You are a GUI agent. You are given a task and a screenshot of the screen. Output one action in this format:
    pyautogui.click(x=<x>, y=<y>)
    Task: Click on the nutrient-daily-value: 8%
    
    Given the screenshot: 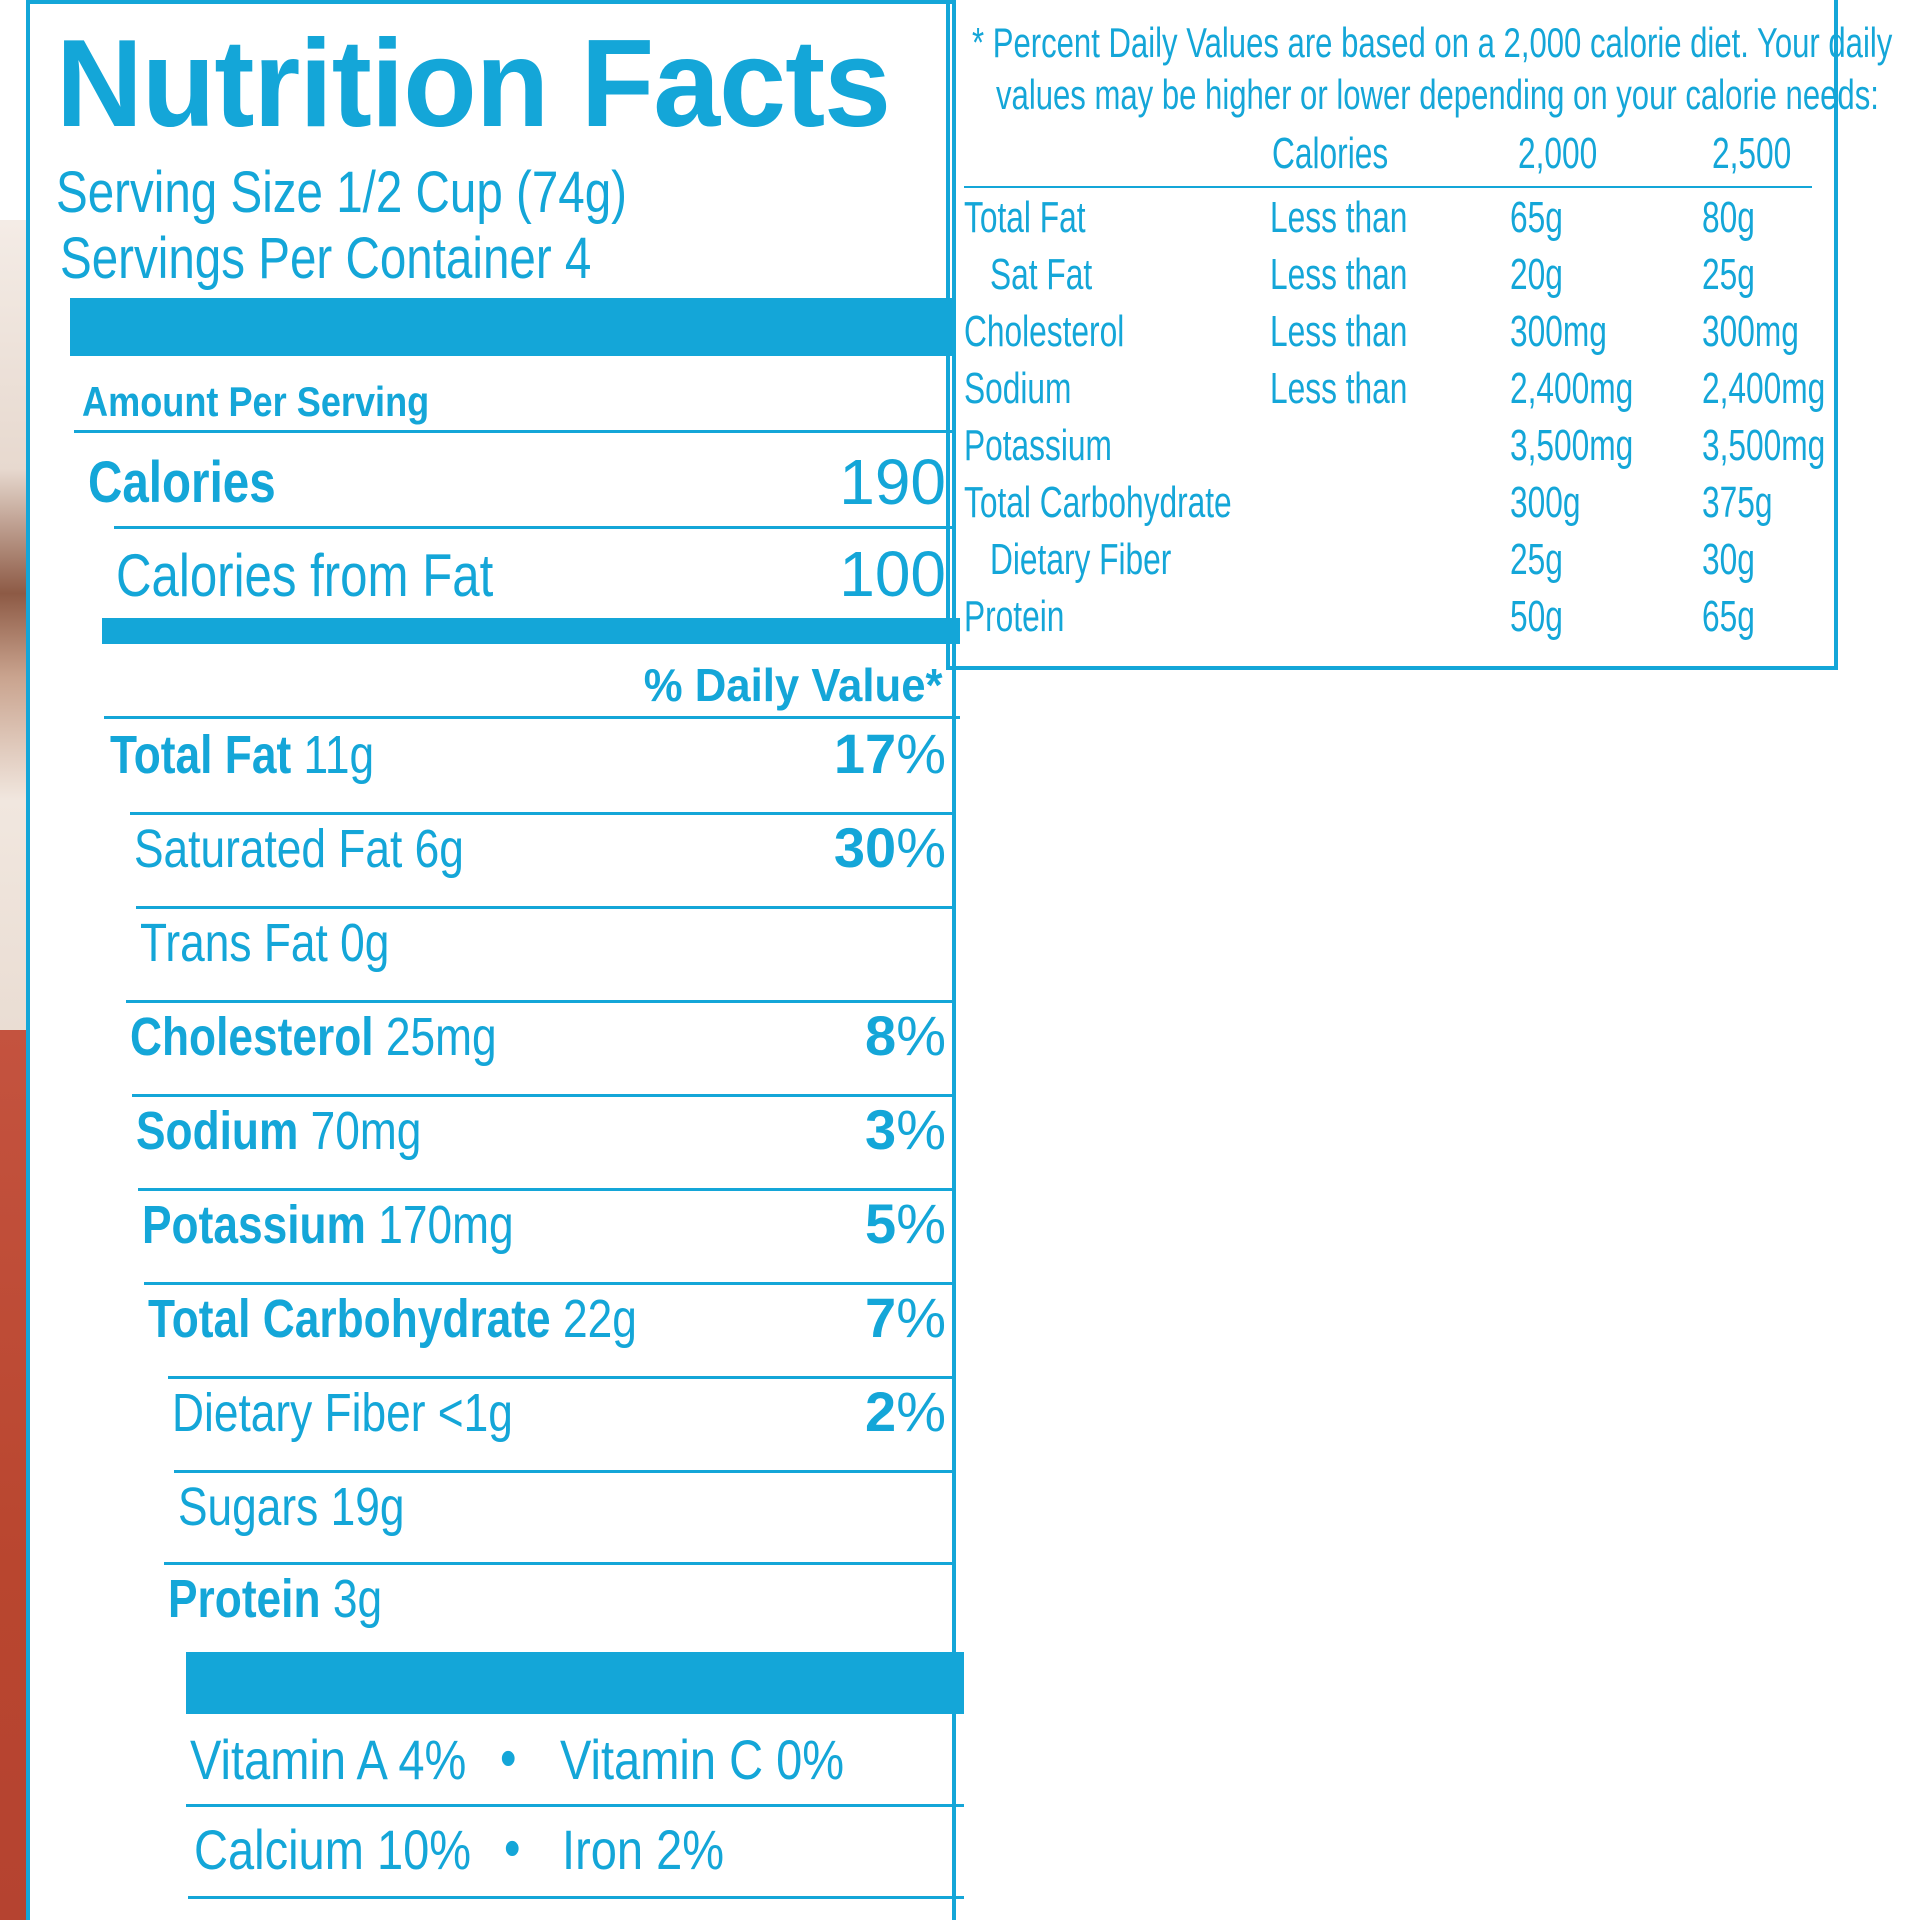 What is the action you would take?
    pyautogui.click(x=905, y=1036)
    